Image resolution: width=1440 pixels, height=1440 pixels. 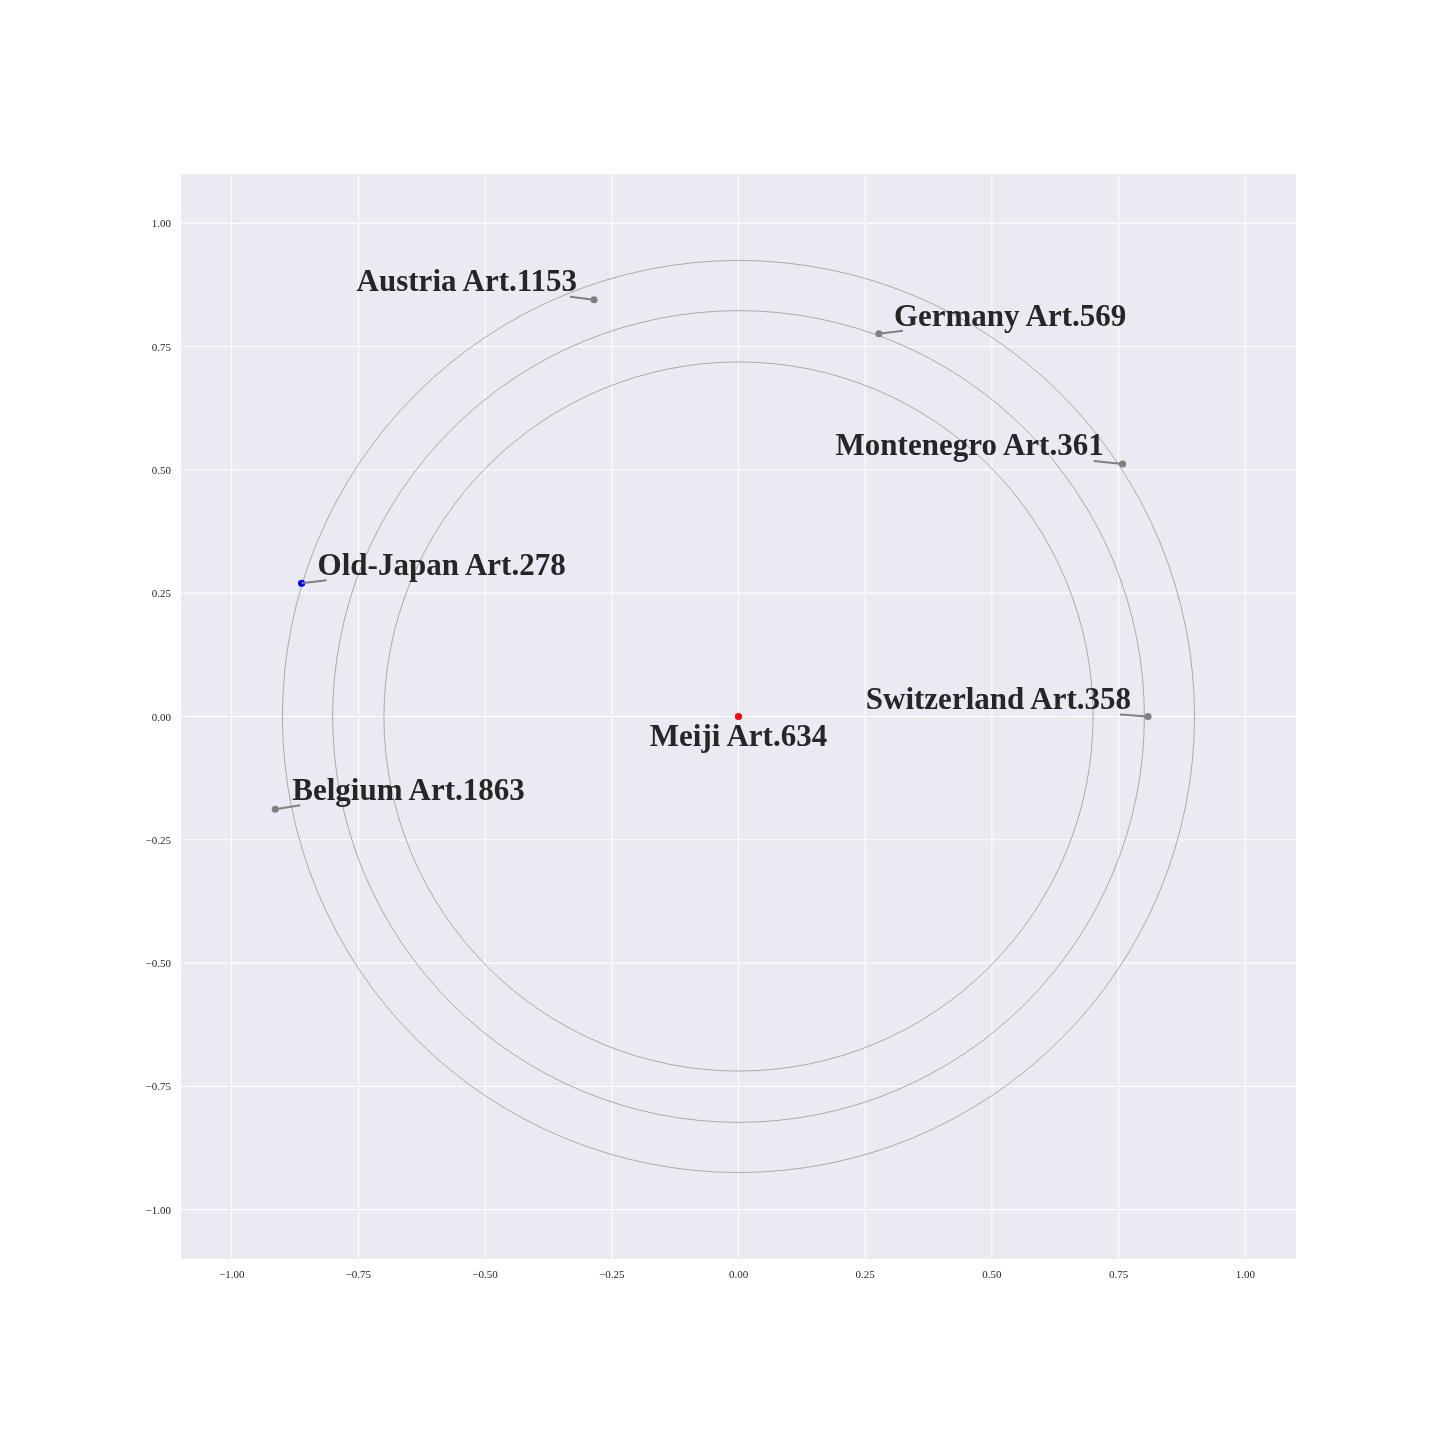 I want to click on annotation: Germany Art.569, so click(x=1010, y=315).